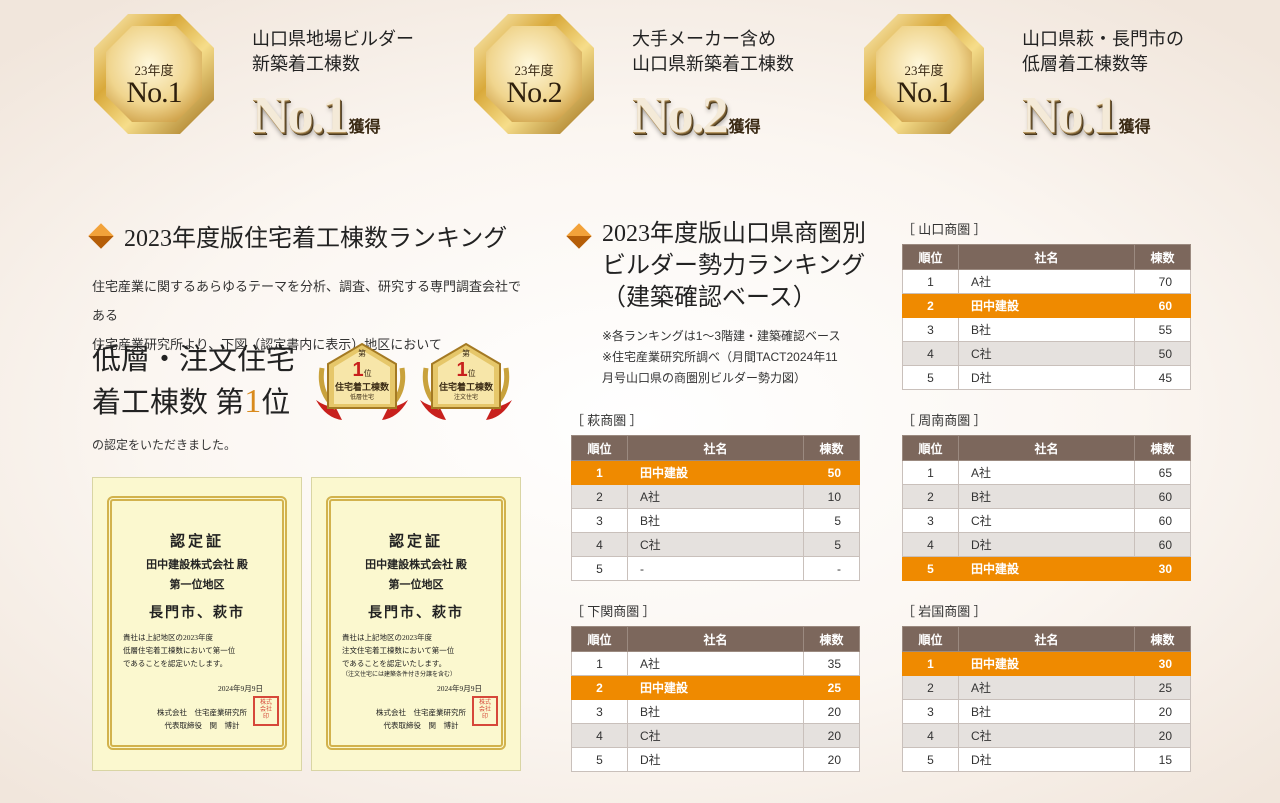 The image size is (1280, 803). What do you see at coordinates (534, 70) in the screenshot?
I see `medal-year: 23年度` at bounding box center [534, 70].